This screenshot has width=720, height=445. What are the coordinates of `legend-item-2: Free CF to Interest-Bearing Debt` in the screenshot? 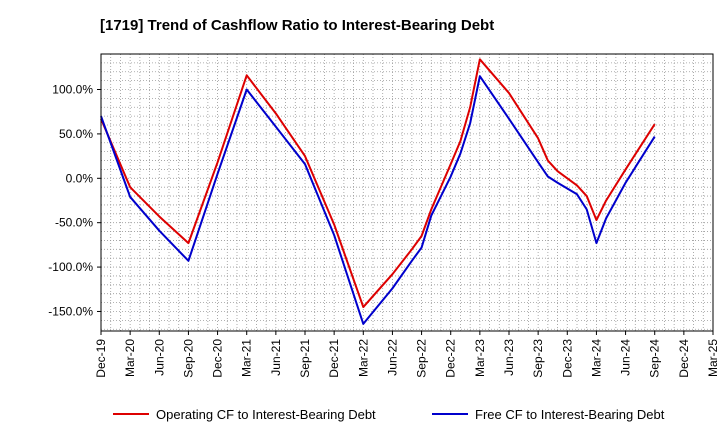 It's located at (548, 414).